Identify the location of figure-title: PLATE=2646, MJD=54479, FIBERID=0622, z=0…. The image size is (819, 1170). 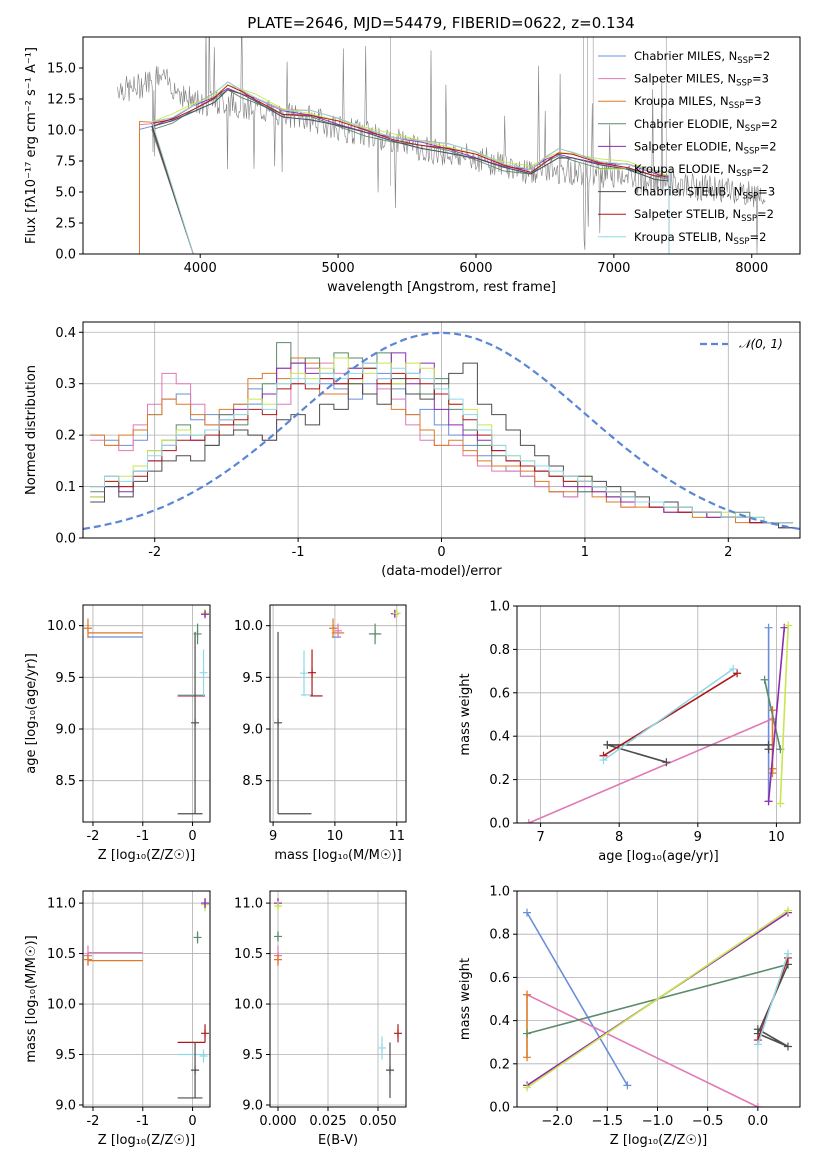
(440, 23).